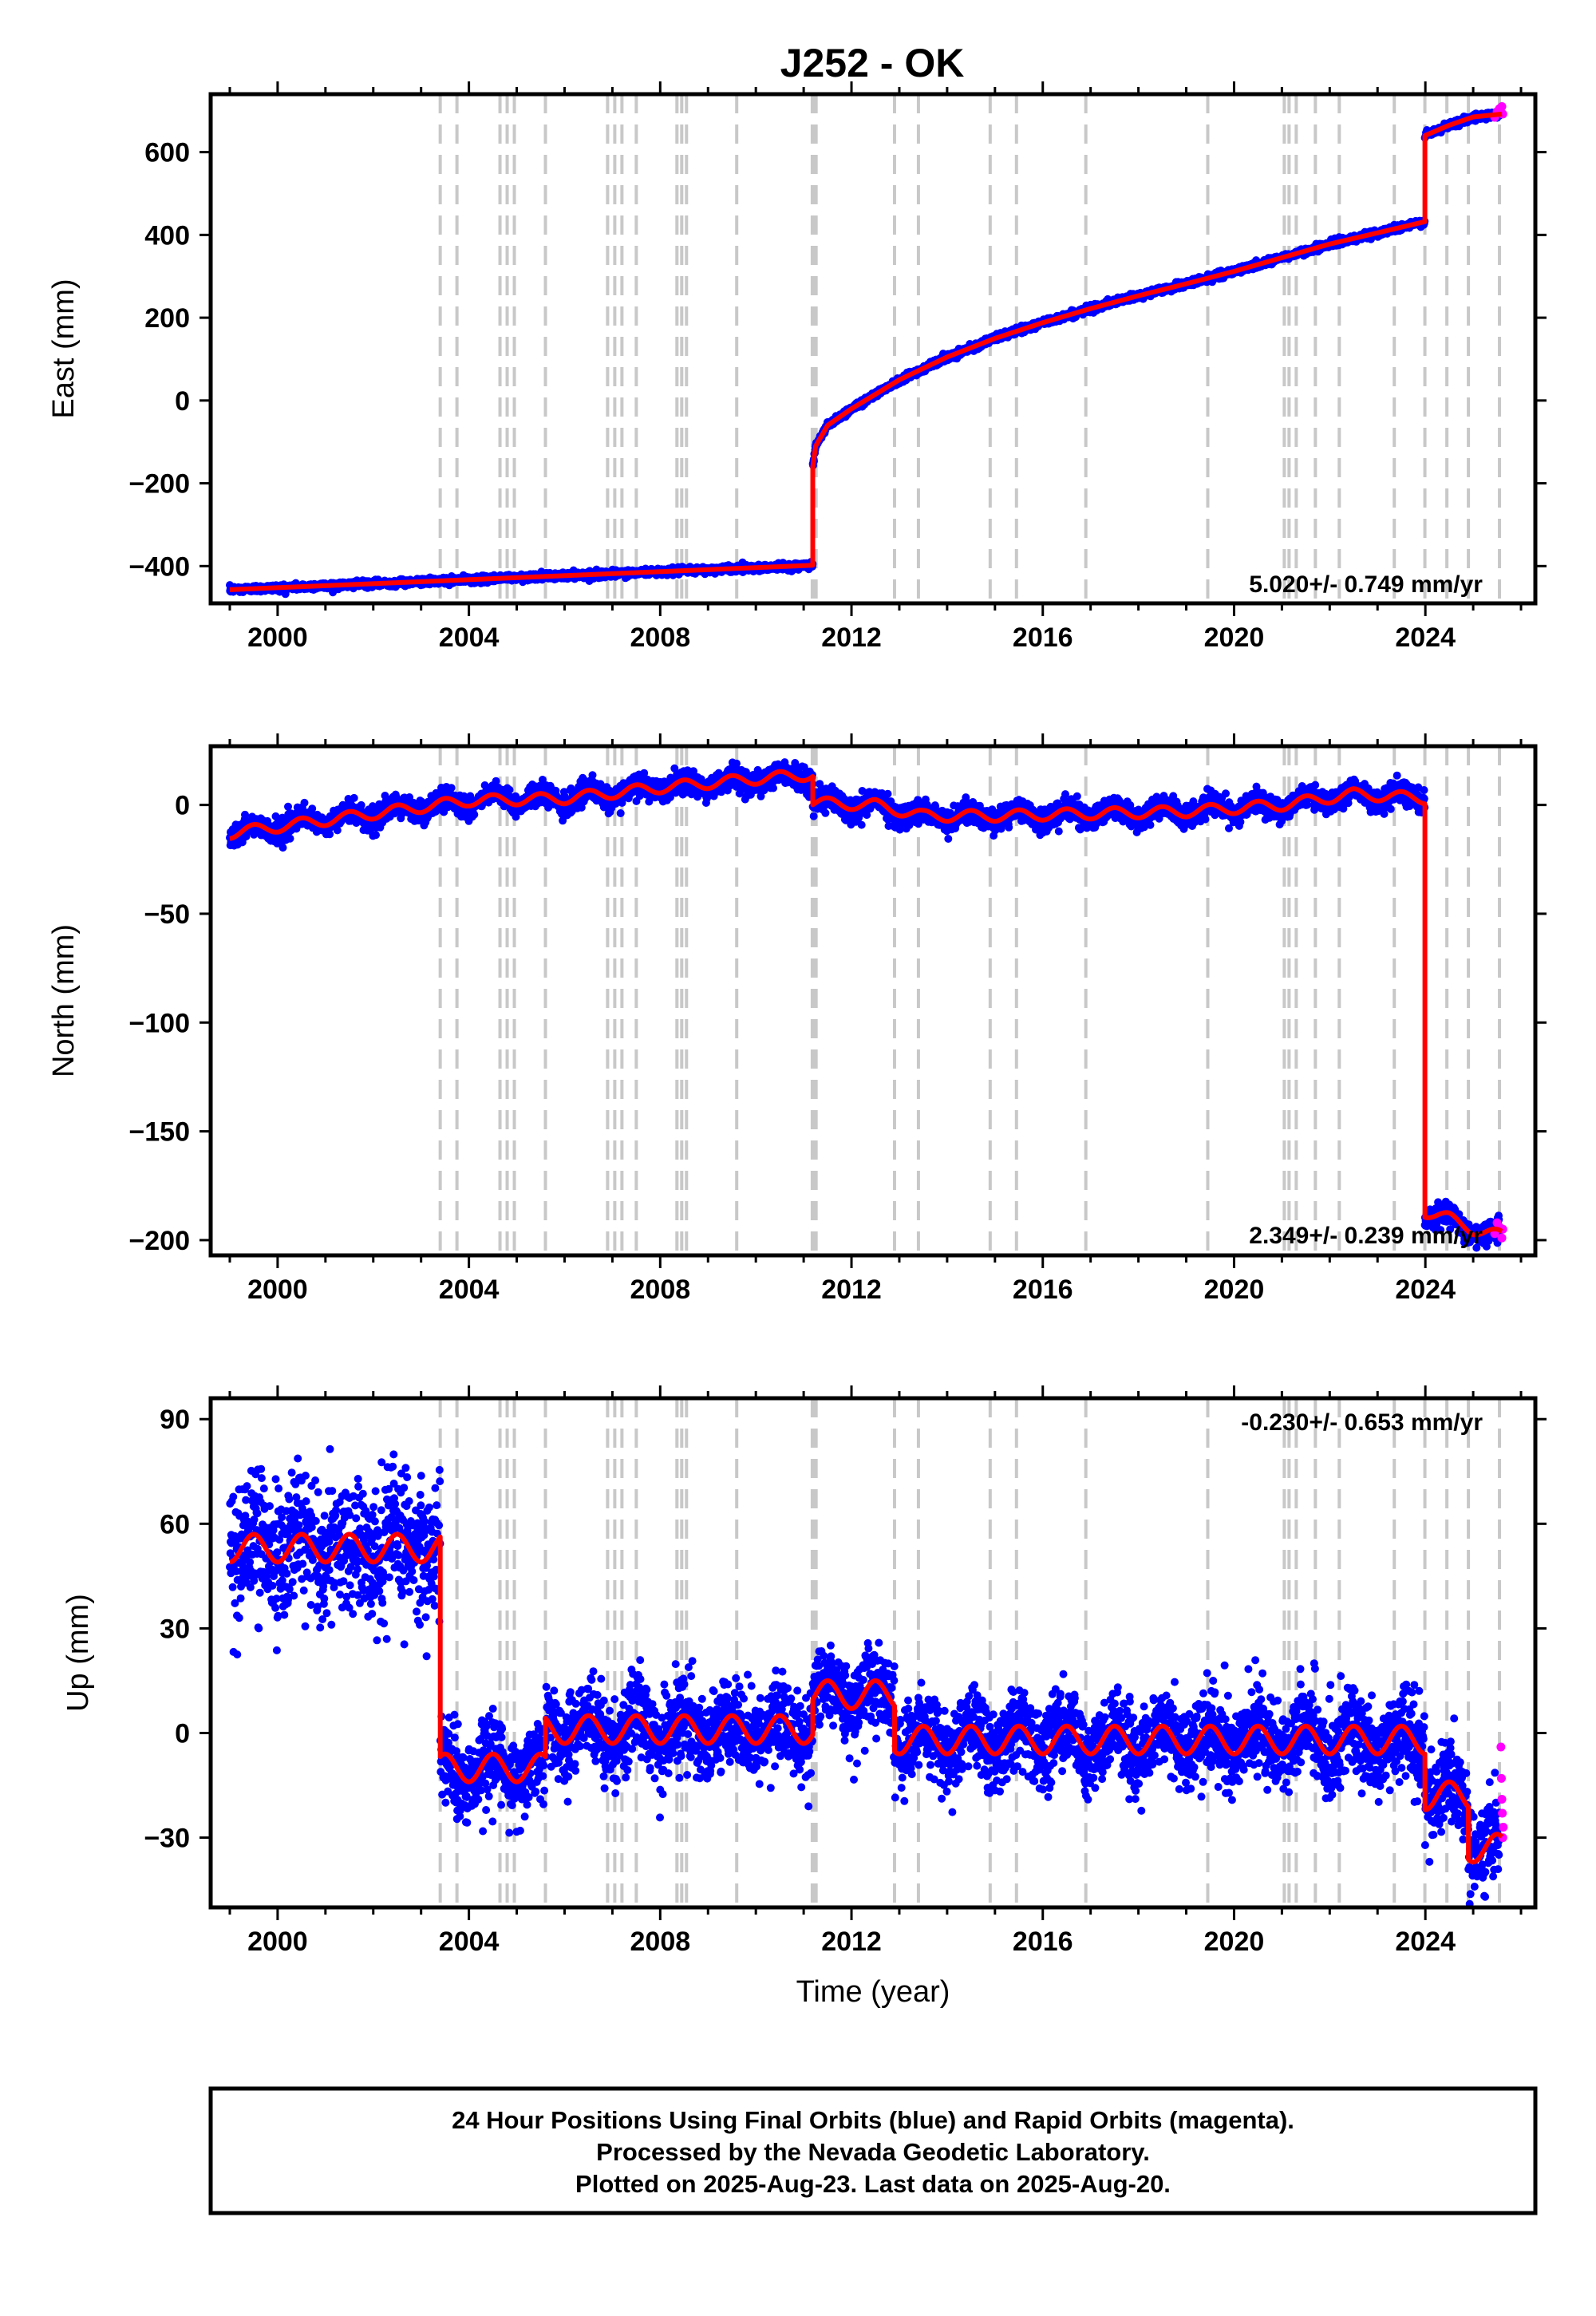 The width and height of the screenshot is (1596, 2316). I want to click on y-tick-label: −30, so click(167, 1839).